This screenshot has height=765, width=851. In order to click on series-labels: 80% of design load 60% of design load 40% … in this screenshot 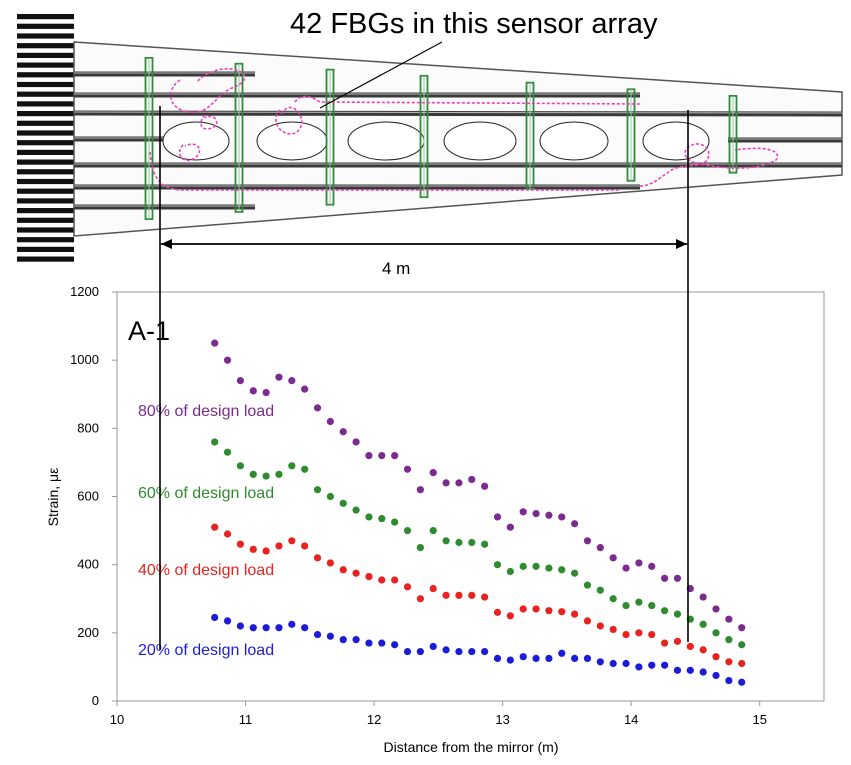, I will do `click(206, 531)`.